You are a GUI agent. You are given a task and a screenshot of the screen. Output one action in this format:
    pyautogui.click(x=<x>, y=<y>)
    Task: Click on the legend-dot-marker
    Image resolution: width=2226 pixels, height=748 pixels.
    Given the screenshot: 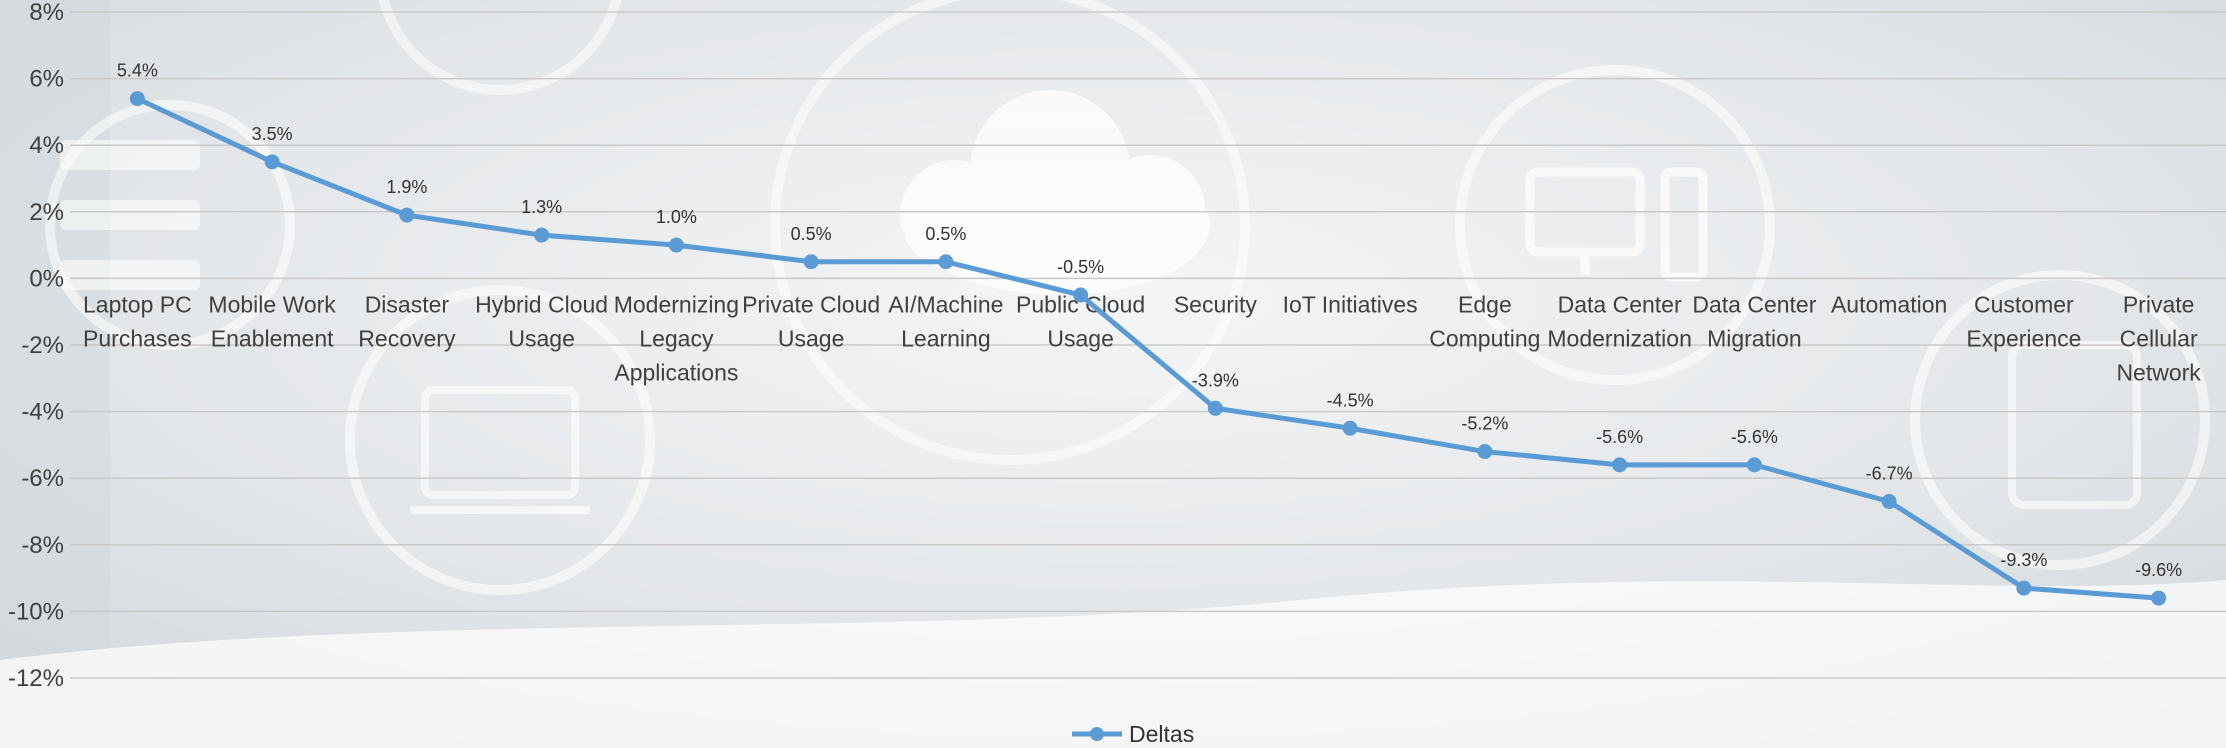 What is the action you would take?
    pyautogui.click(x=1097, y=734)
    